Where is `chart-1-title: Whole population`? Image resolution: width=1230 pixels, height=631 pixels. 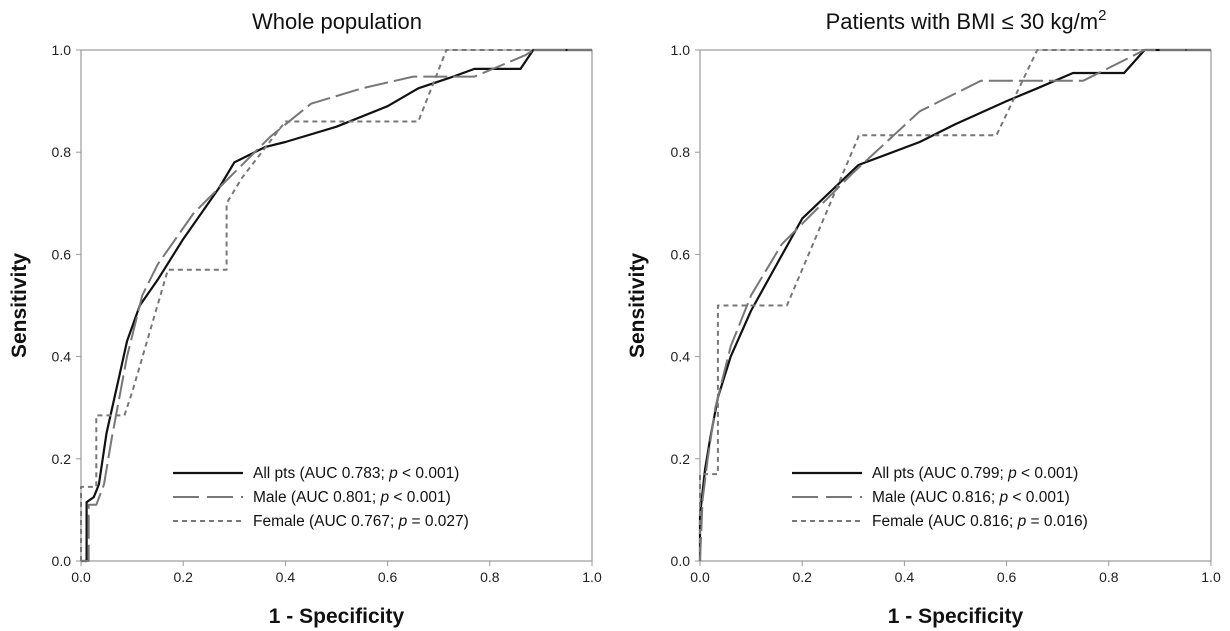 chart-1-title: Whole population is located at coordinates (337, 21).